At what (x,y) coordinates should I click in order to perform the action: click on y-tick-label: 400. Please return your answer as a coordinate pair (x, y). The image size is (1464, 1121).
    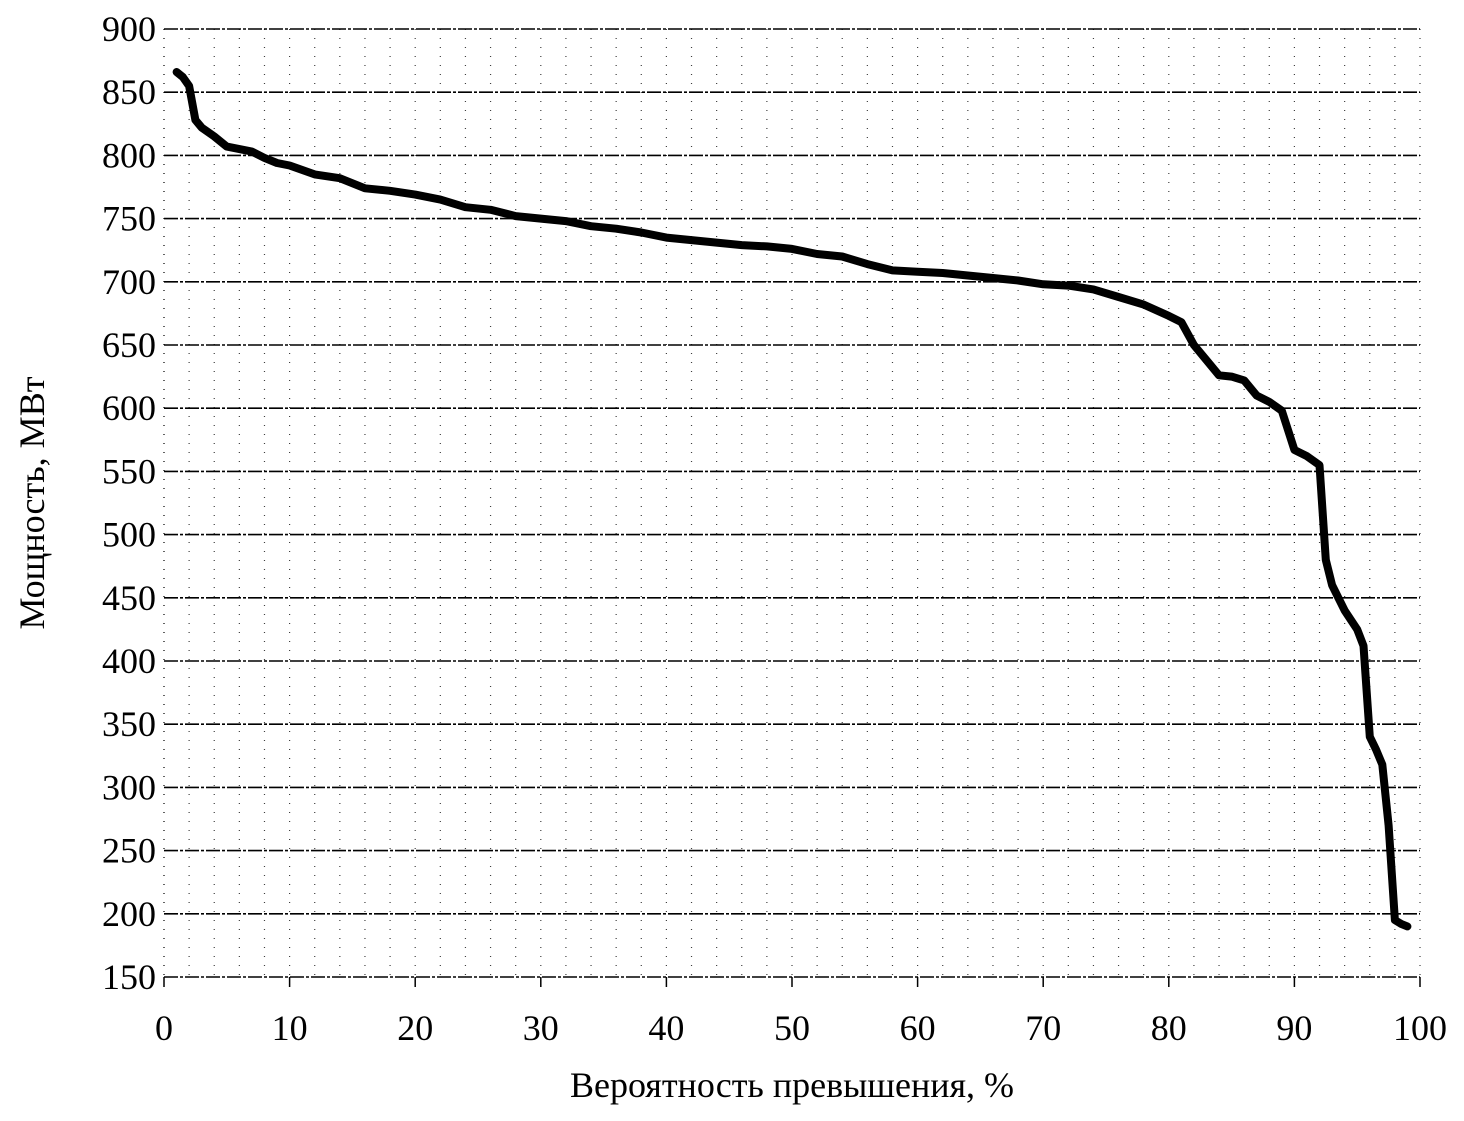
    Looking at the image, I should click on (129, 661).